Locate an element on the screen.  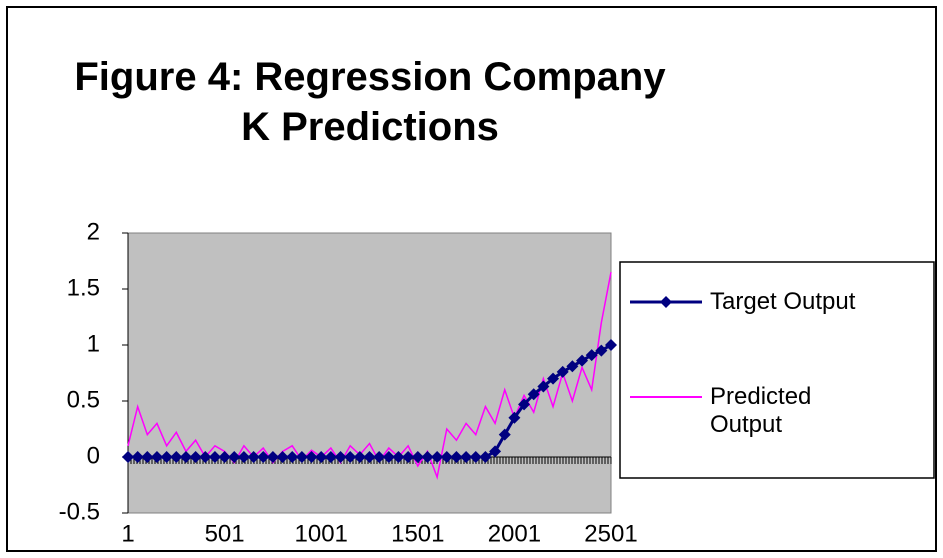
legend-marker is located at coordinates (666, 302).